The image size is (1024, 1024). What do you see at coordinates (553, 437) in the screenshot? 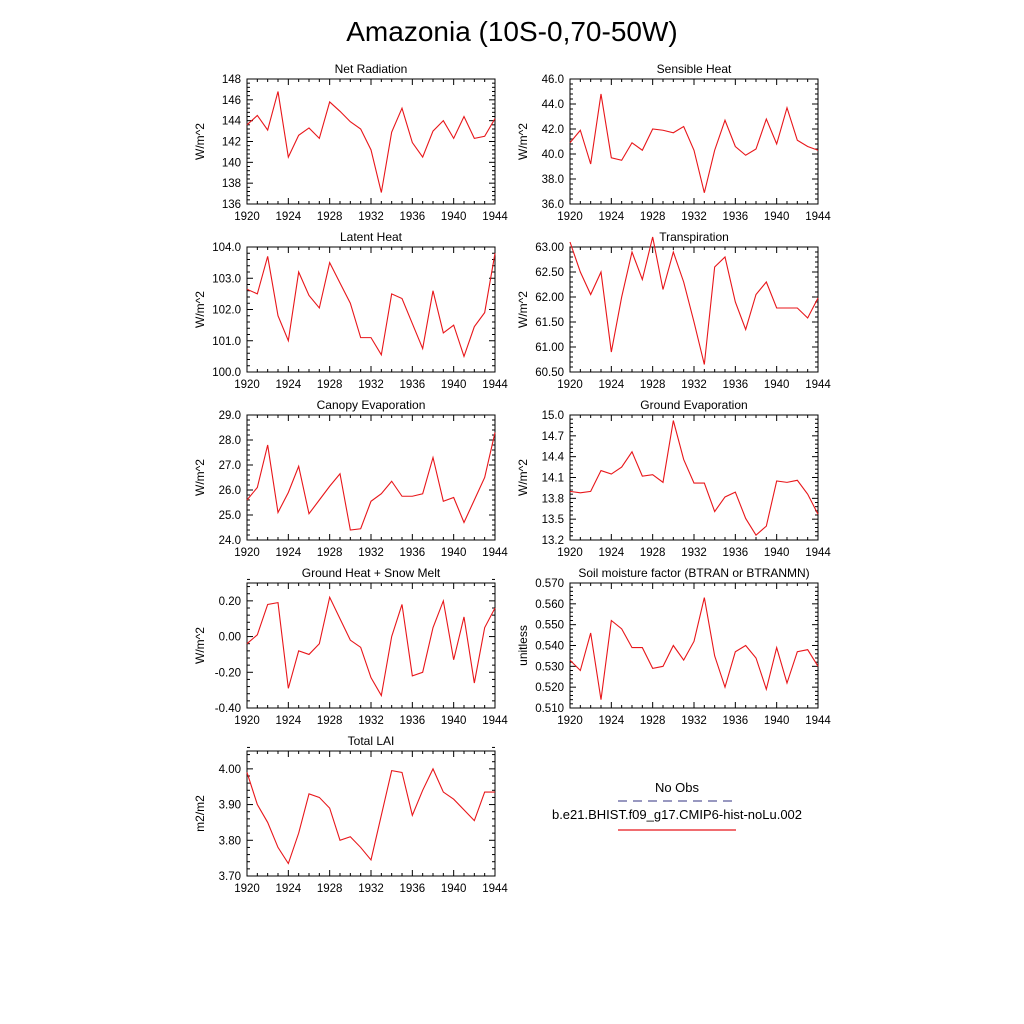
I see `y-tick-label: 14.7` at bounding box center [553, 437].